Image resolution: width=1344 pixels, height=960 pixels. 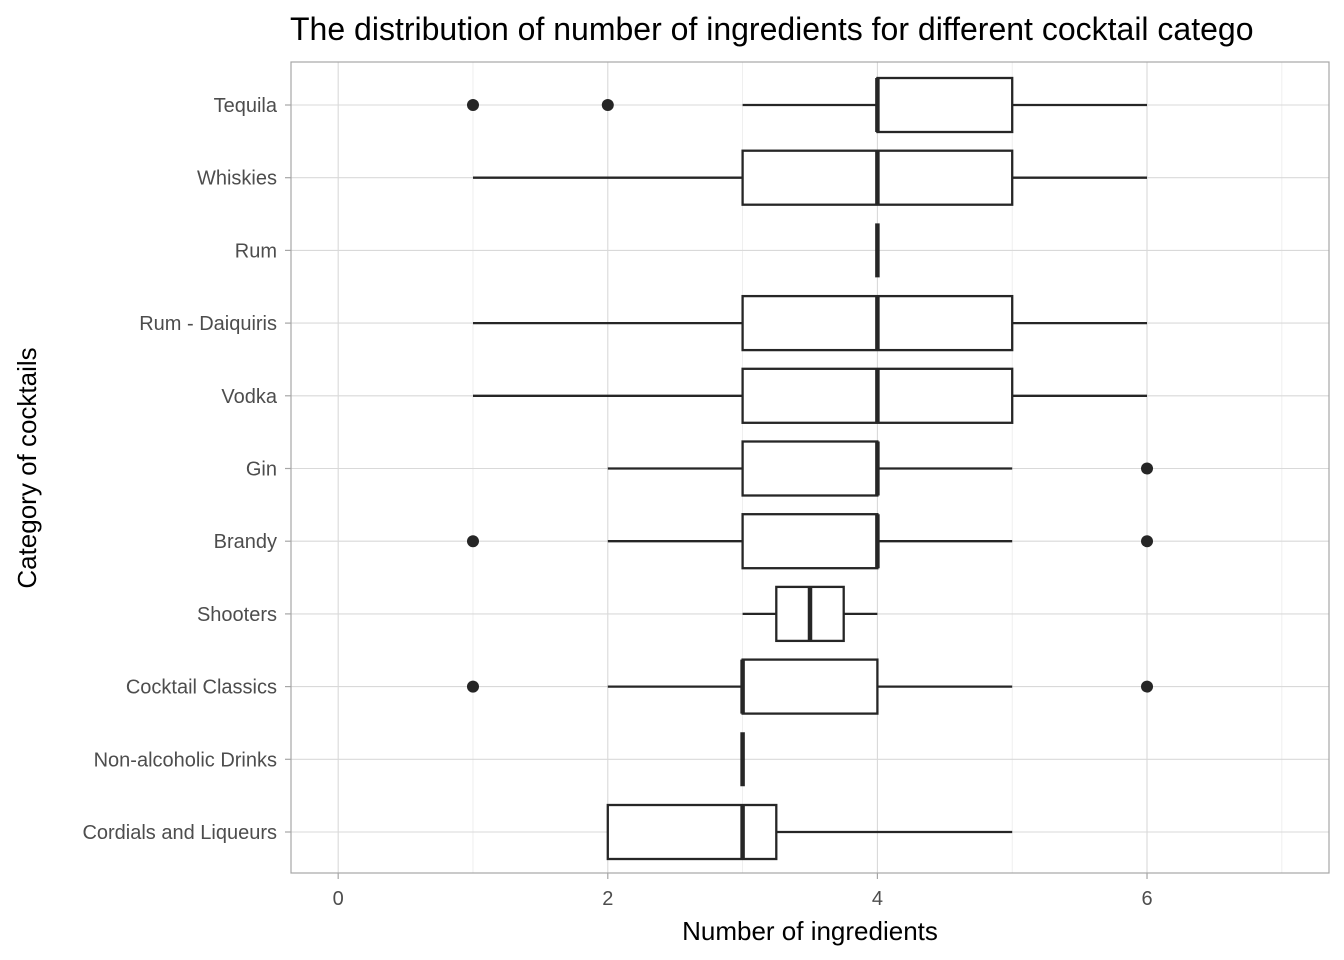 I want to click on x-tick-label: 0, so click(x=338, y=899).